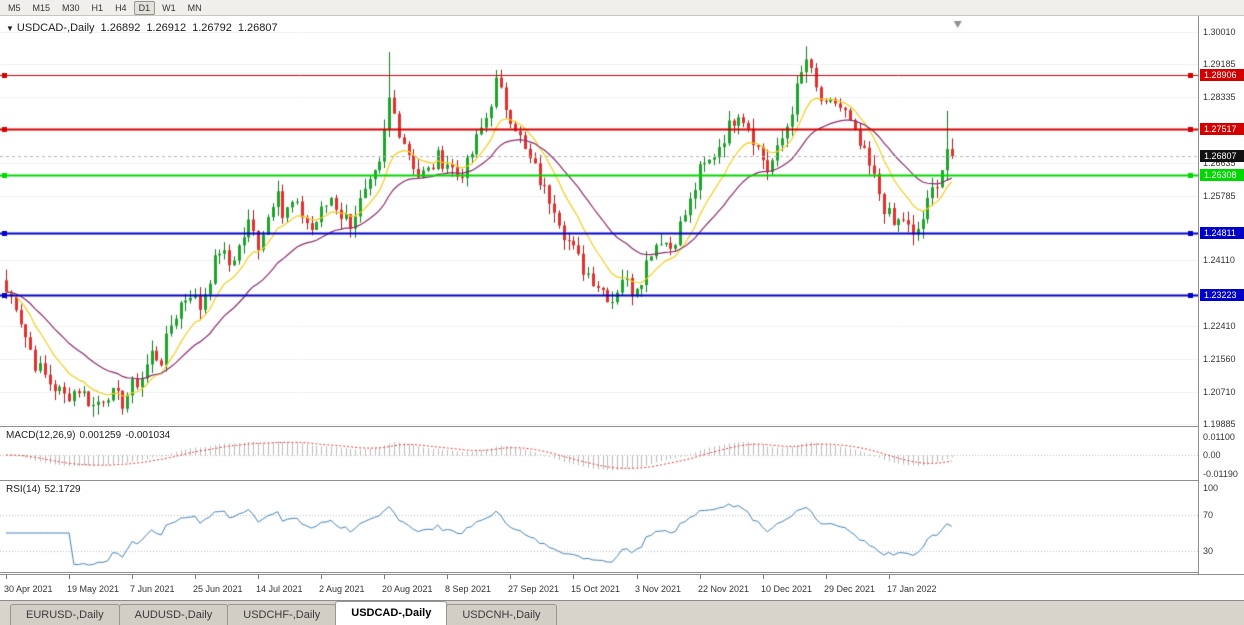  What do you see at coordinates (534, 589) in the screenshot?
I see `time-axis-label: 27 Sep 2021` at bounding box center [534, 589].